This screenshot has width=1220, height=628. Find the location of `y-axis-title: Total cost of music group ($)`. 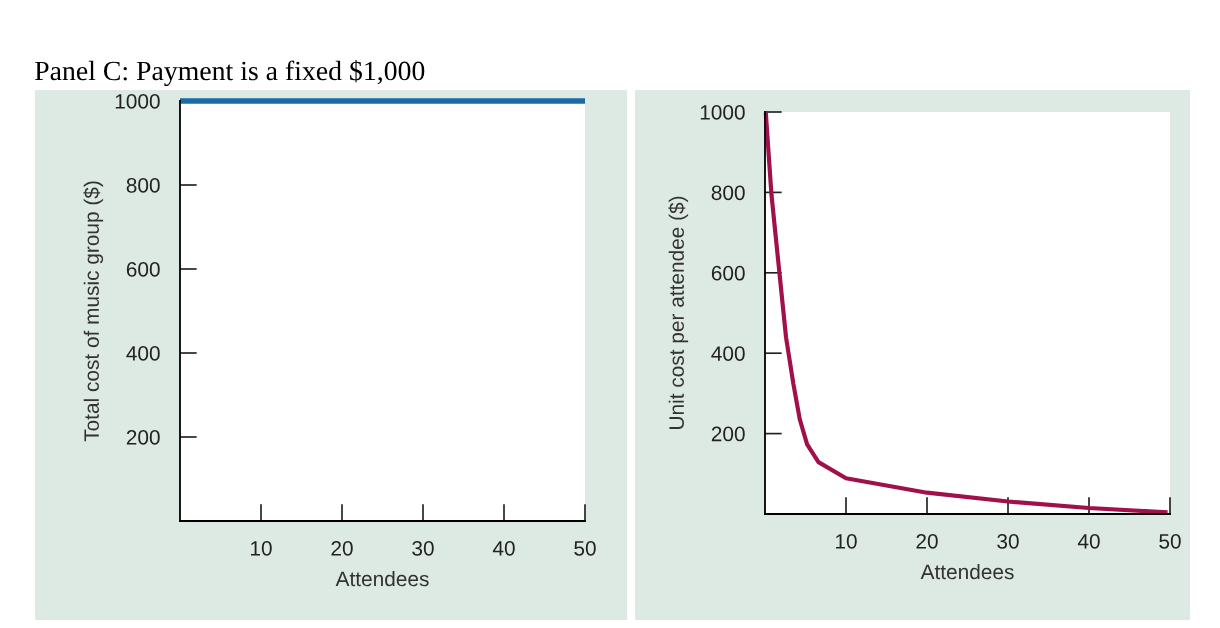

y-axis-title: Total cost of music group ($) is located at coordinates (93, 311).